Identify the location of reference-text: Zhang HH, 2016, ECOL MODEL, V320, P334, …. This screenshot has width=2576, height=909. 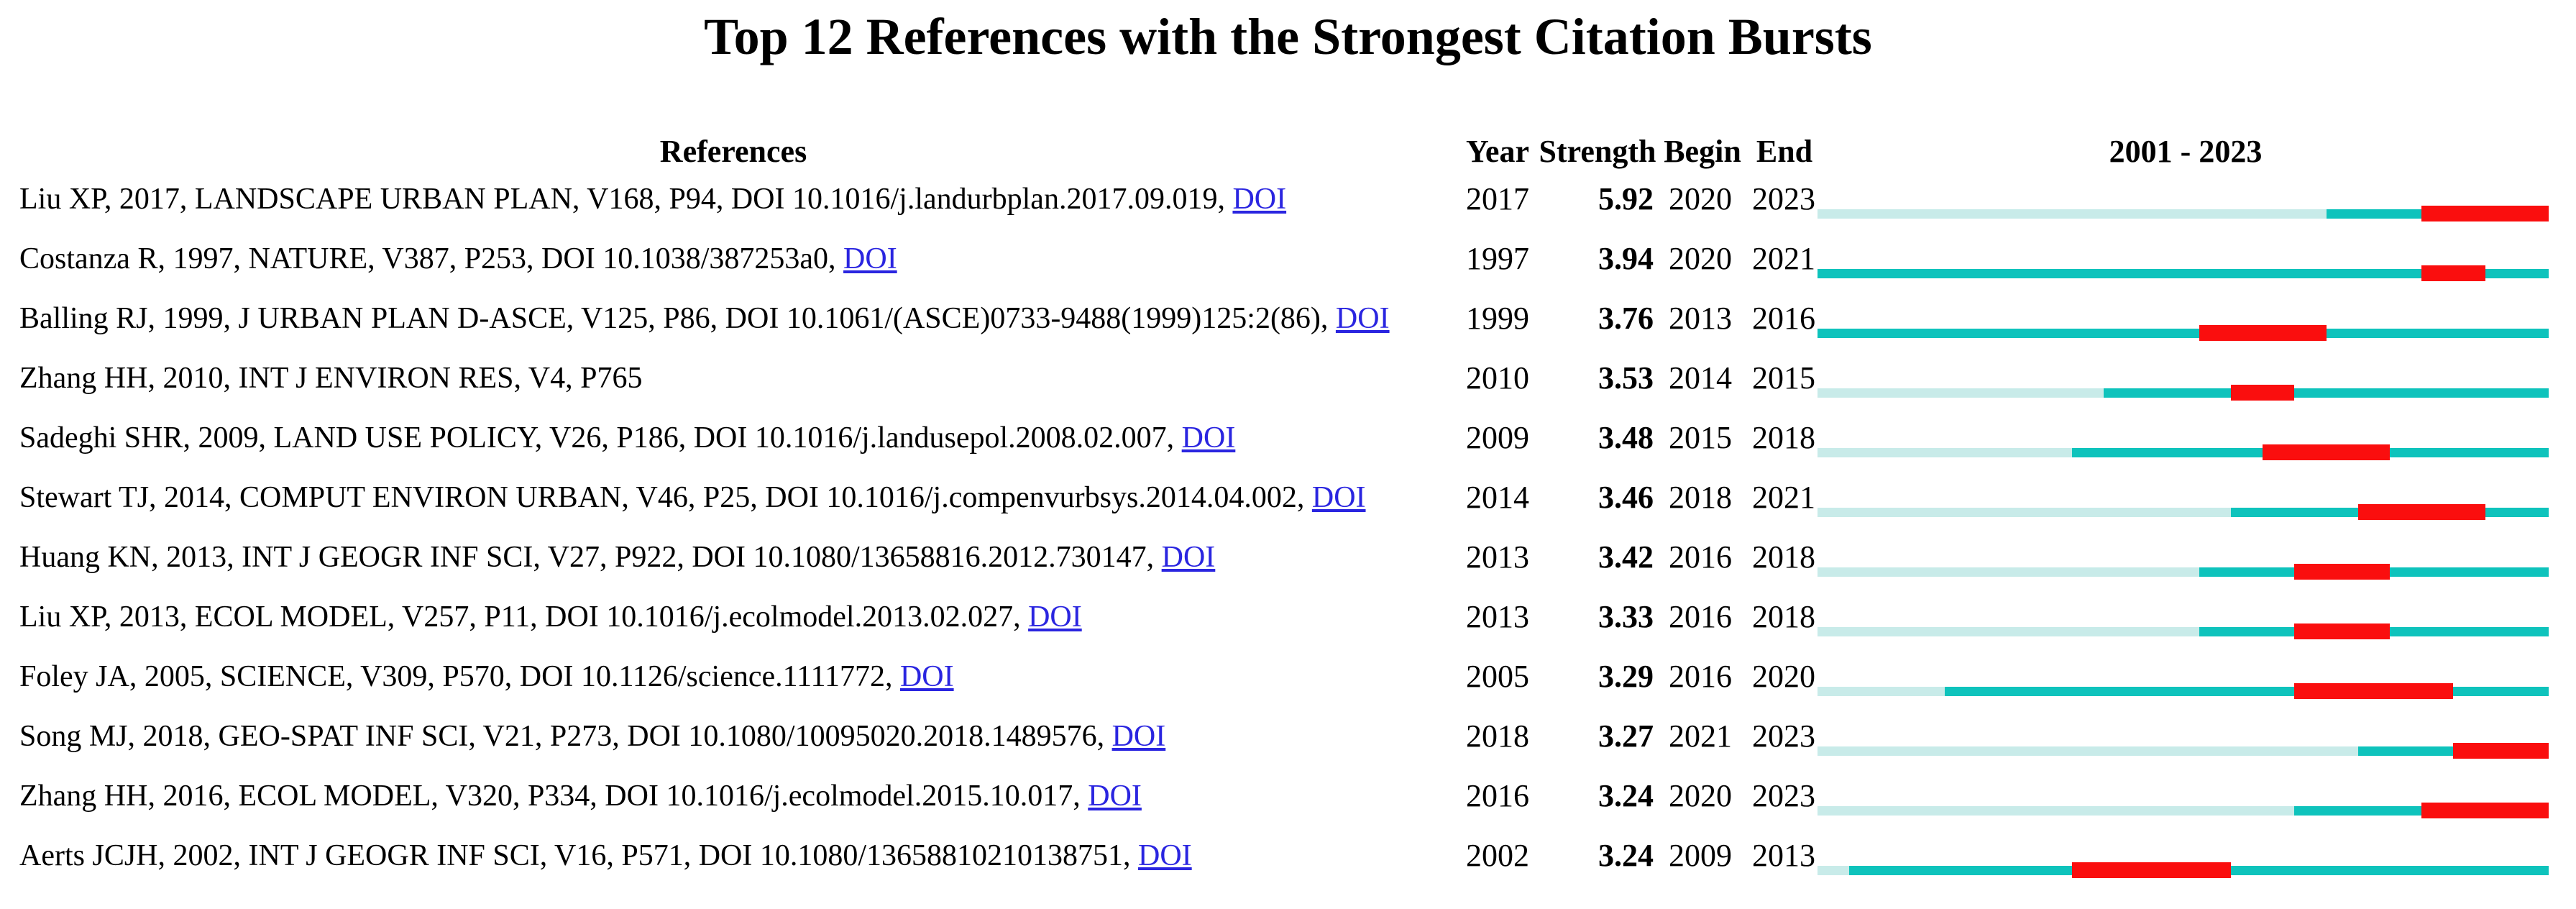
(580, 796).